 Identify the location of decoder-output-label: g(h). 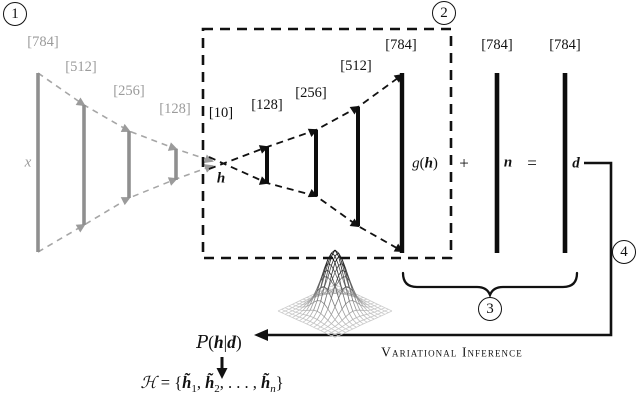
(425, 163).